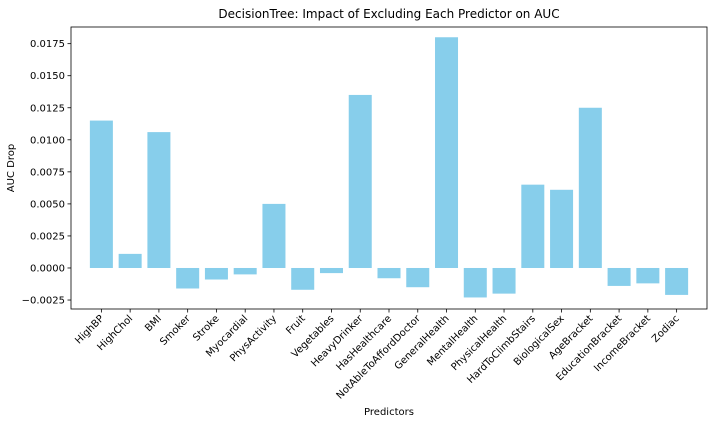  Describe the element at coordinates (648, 275) in the screenshot. I see `bar-IncomeBracket` at that location.